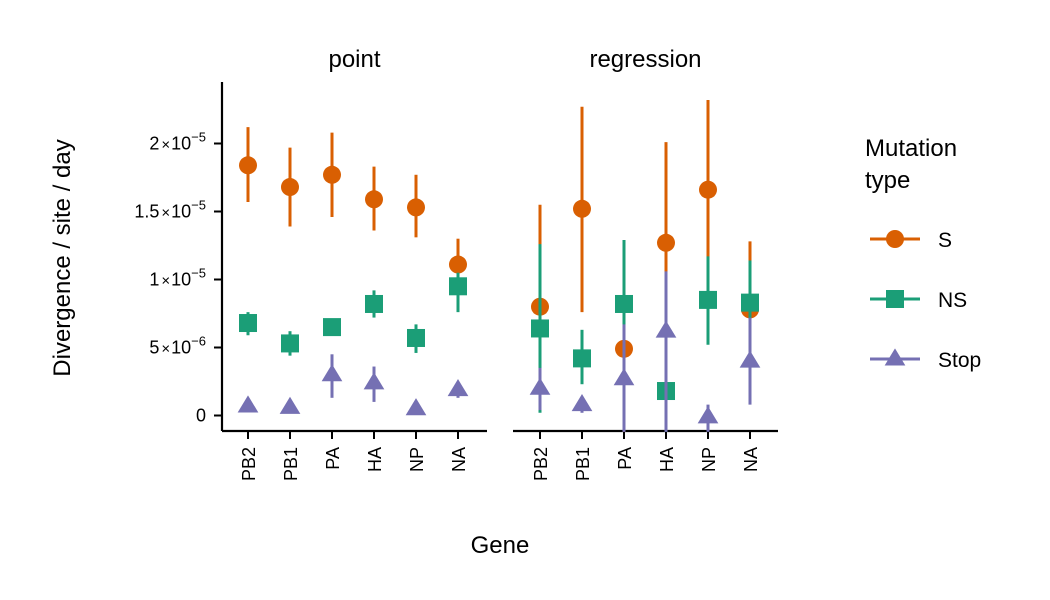 The width and height of the screenshot is (1050, 600). What do you see at coordinates (374, 303) in the screenshot?
I see `point-ns-ha` at bounding box center [374, 303].